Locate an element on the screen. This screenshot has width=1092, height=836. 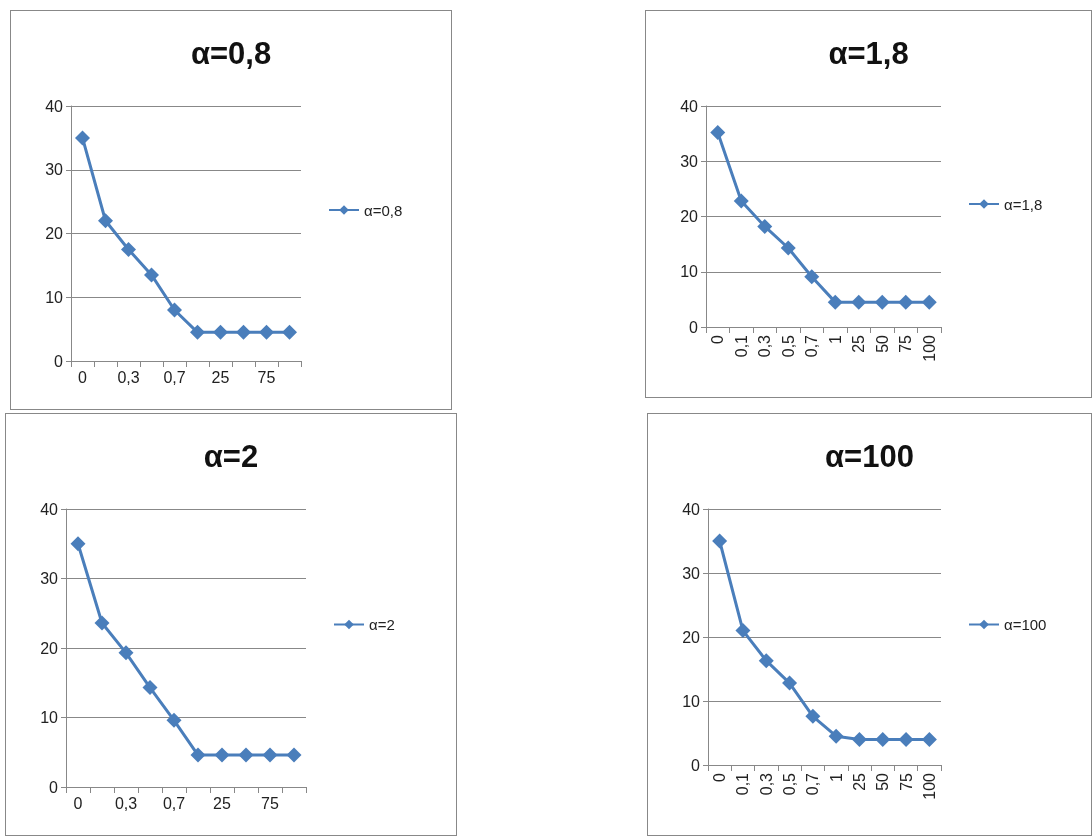
legend-label: α=1,8 is located at coordinates (1023, 204).